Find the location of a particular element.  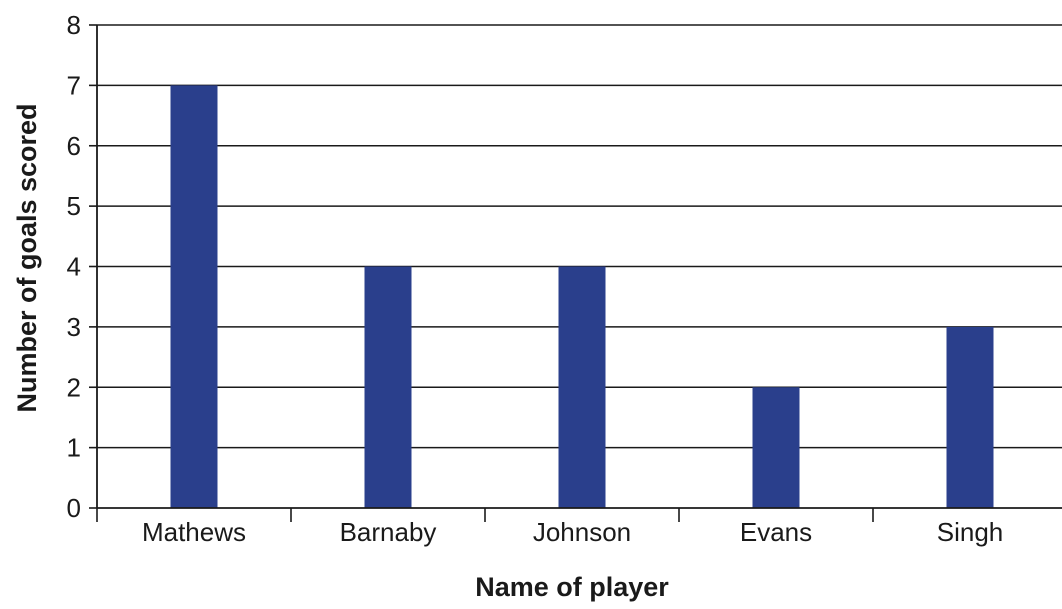

y-tick-label: 8 is located at coordinates (74, 25).